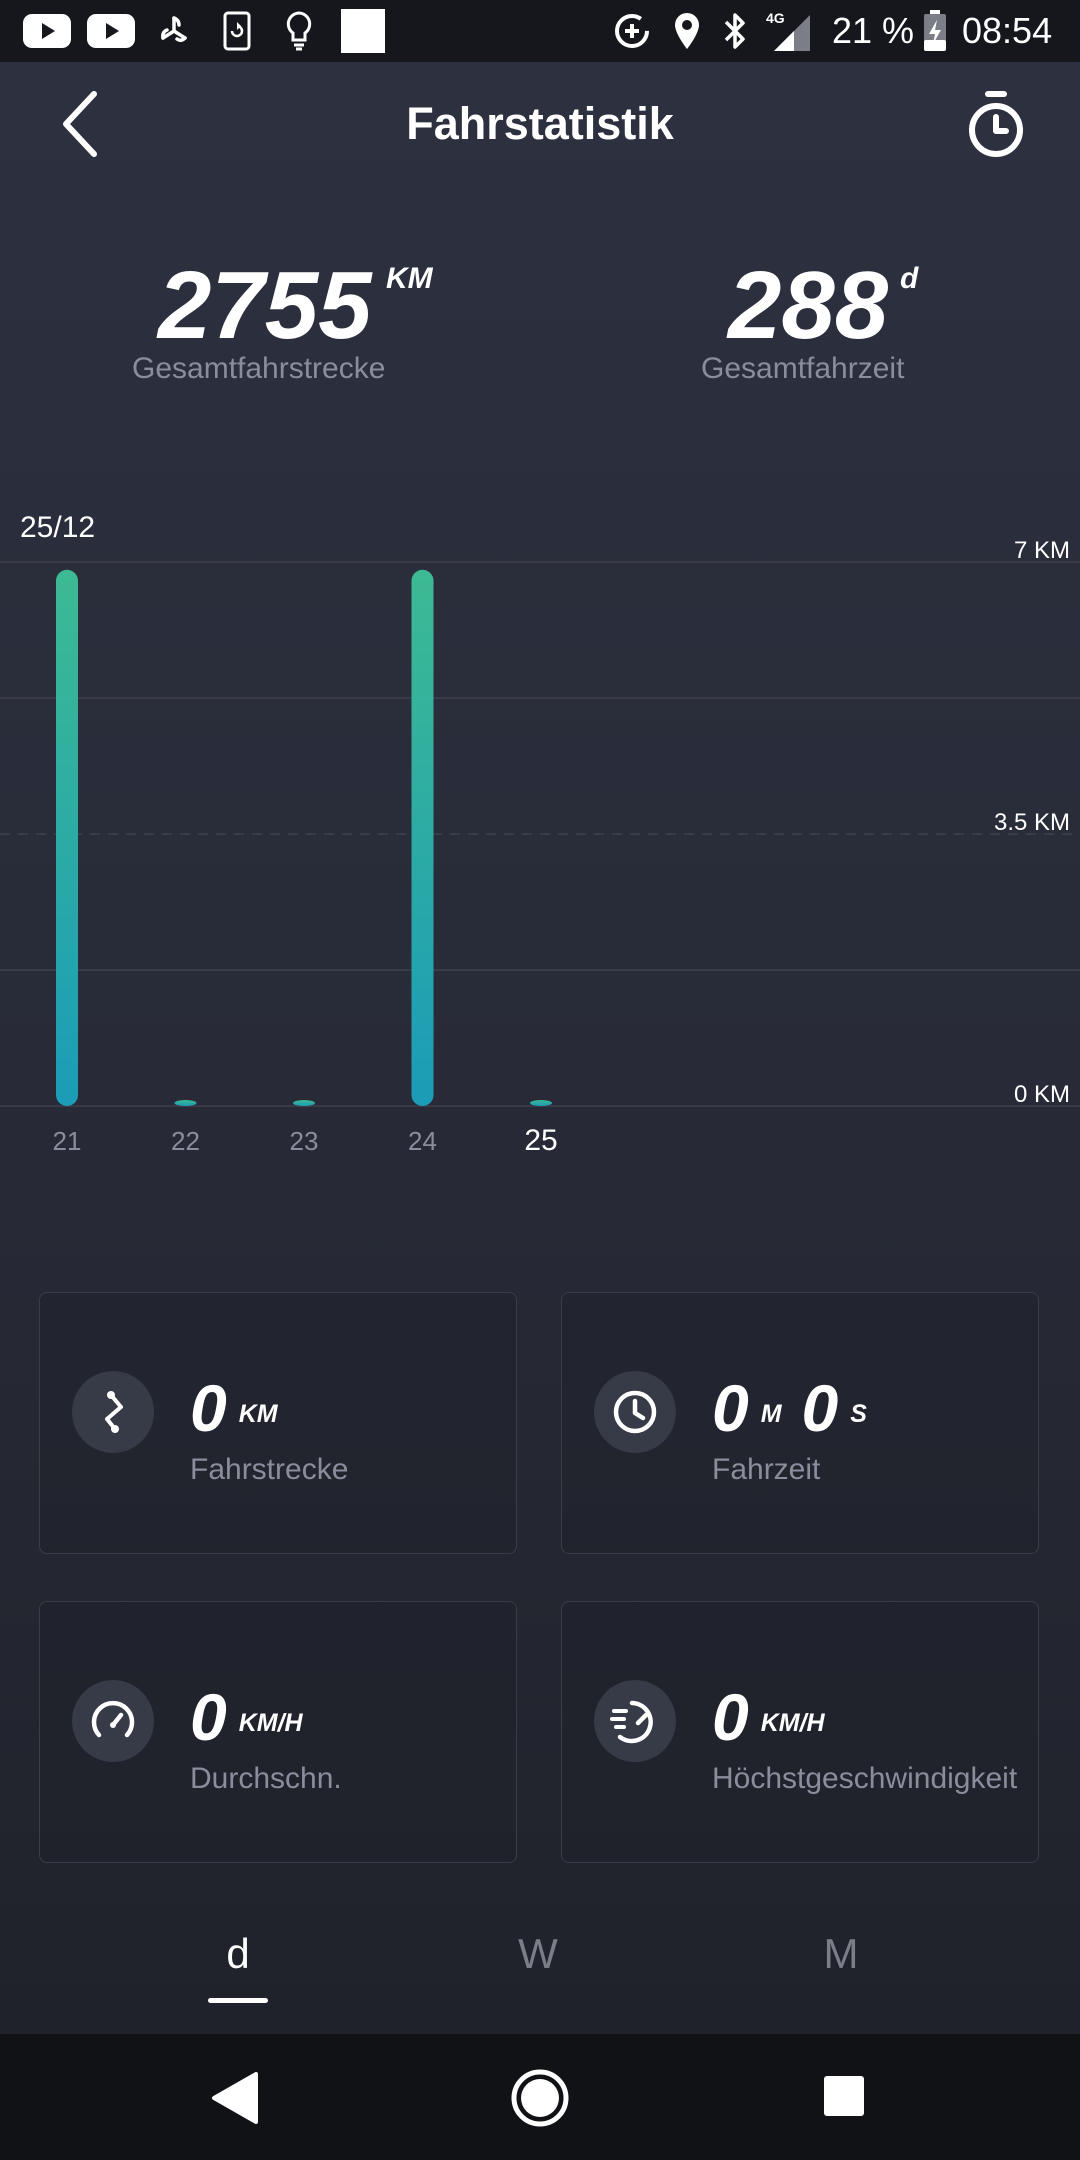 The width and height of the screenshot is (1080, 2160). What do you see at coordinates (820, 1408) in the screenshot?
I see `ride-time-seconds: 0` at bounding box center [820, 1408].